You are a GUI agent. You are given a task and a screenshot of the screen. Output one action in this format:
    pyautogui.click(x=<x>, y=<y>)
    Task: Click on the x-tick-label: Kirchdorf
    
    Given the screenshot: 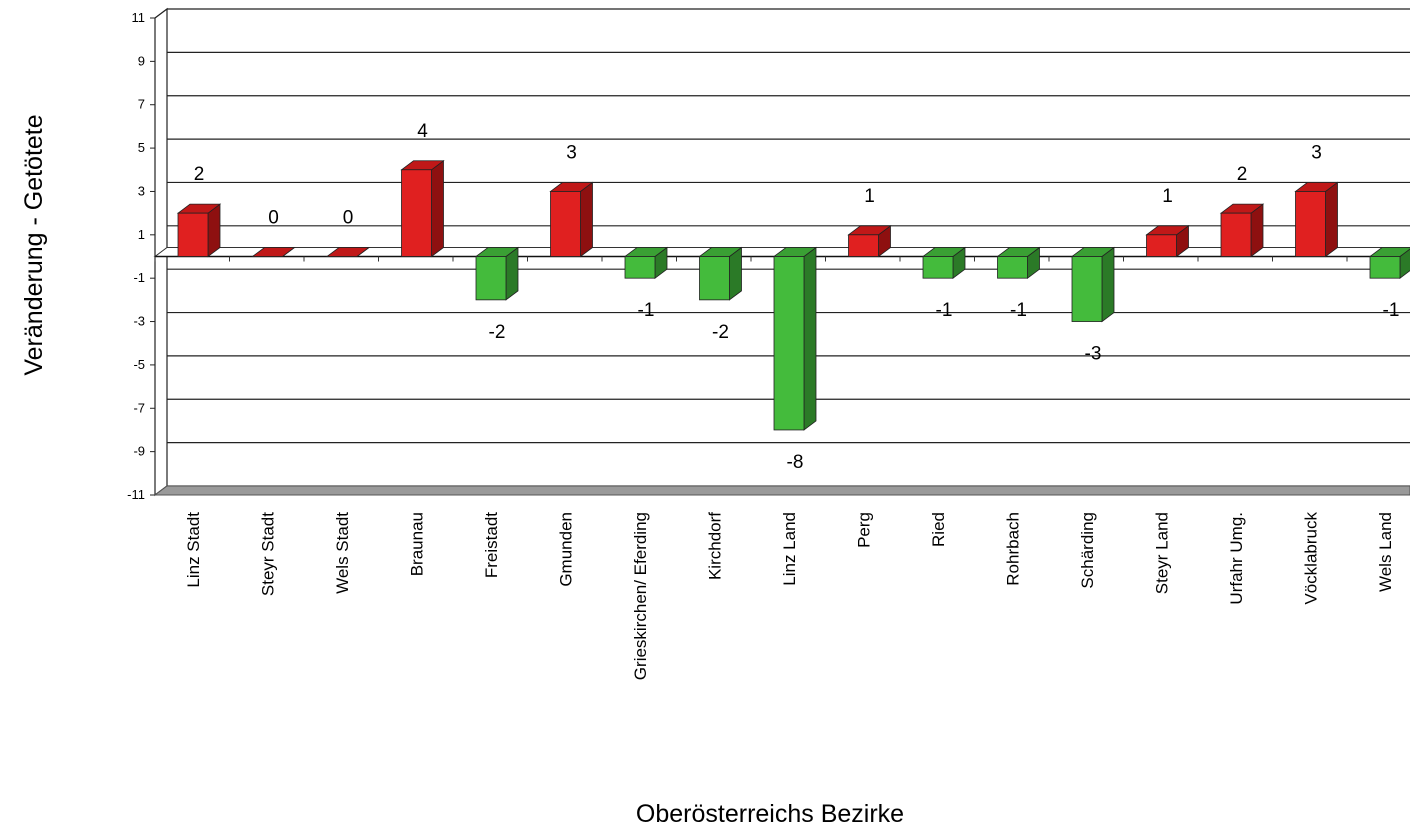 What is the action you would take?
    pyautogui.click(x=715, y=546)
    